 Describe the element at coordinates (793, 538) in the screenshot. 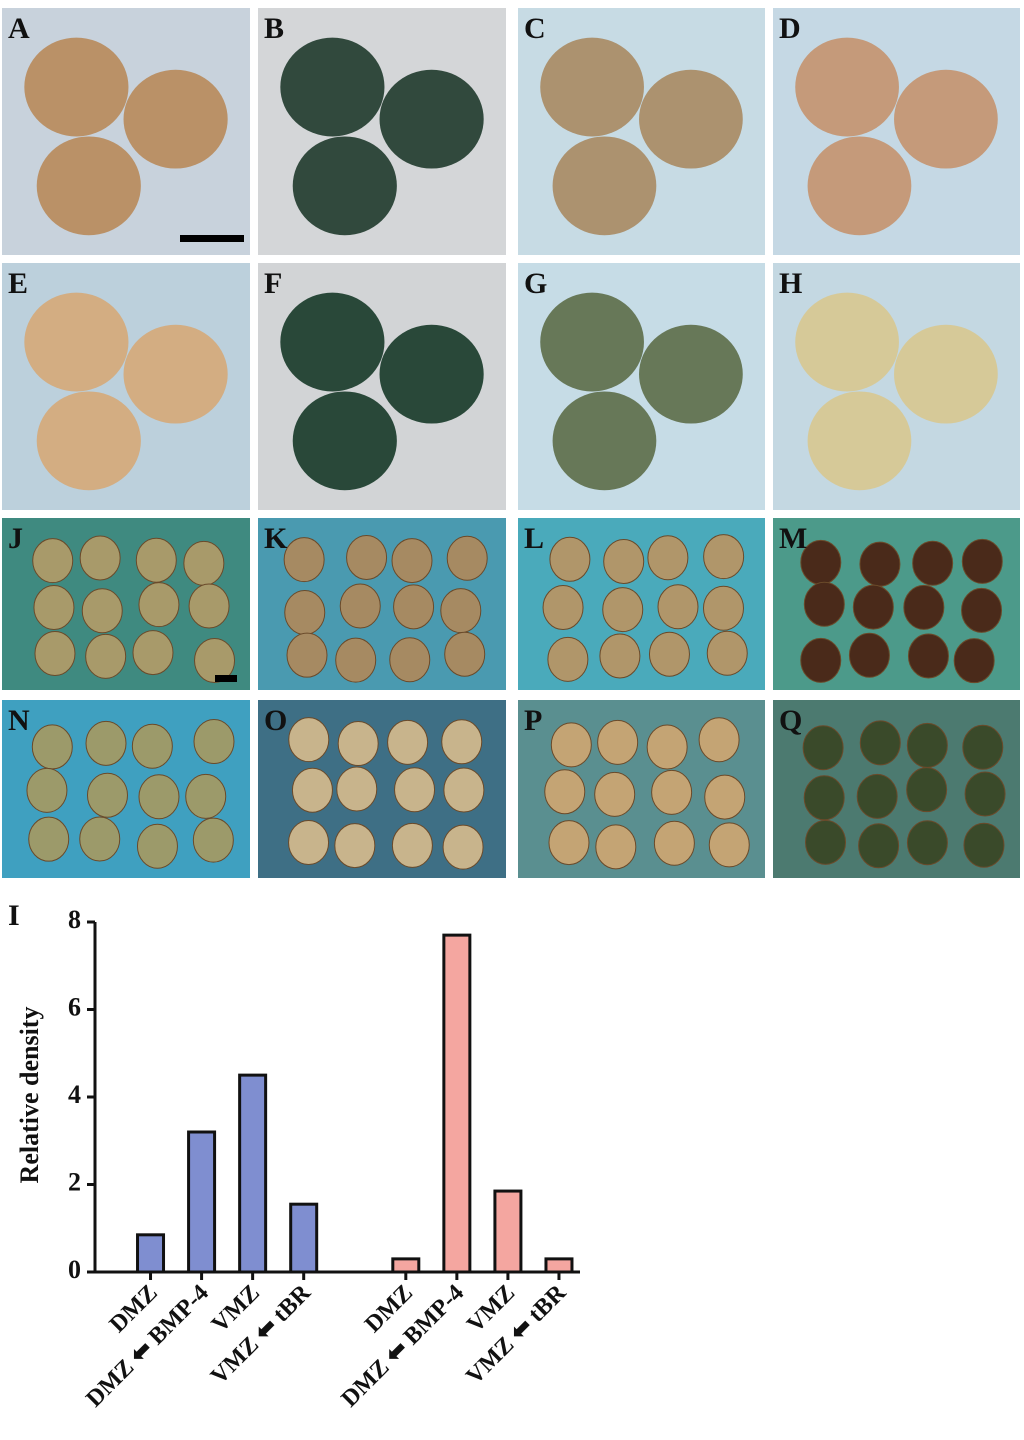

I see `panel-label: M` at that location.